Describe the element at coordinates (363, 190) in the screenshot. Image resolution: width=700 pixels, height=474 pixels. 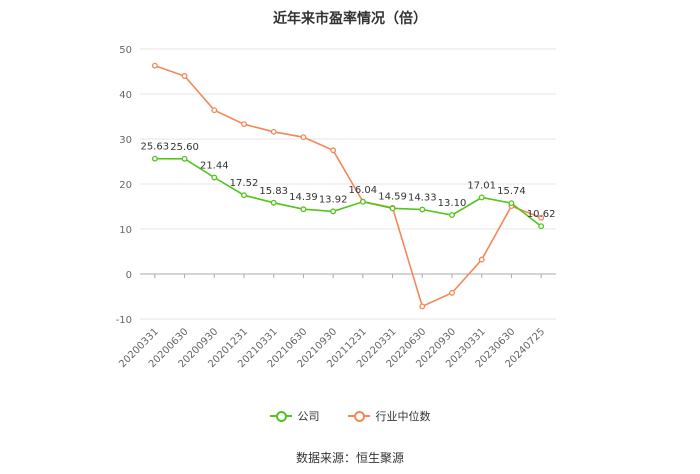
I see `company-data-label: 16.04` at that location.